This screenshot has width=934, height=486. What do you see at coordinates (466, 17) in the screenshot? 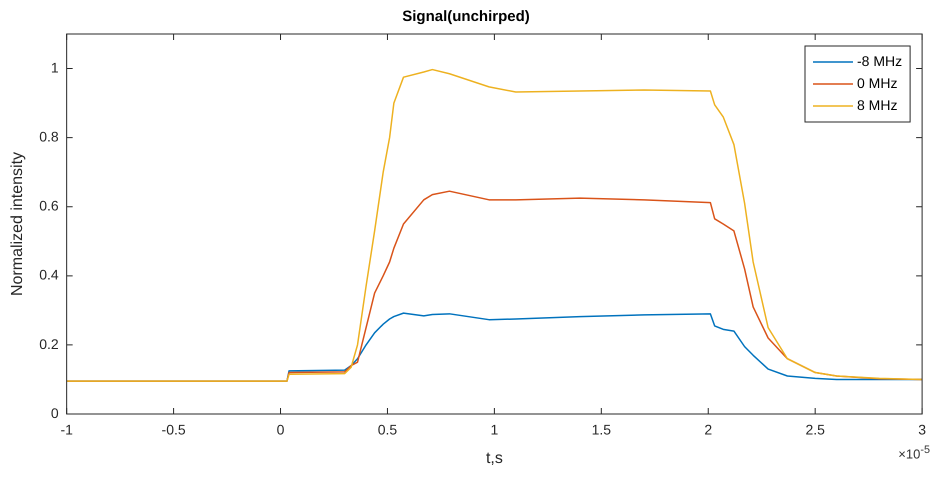
I see `chart-title: Signal(unchirped)` at bounding box center [466, 17].